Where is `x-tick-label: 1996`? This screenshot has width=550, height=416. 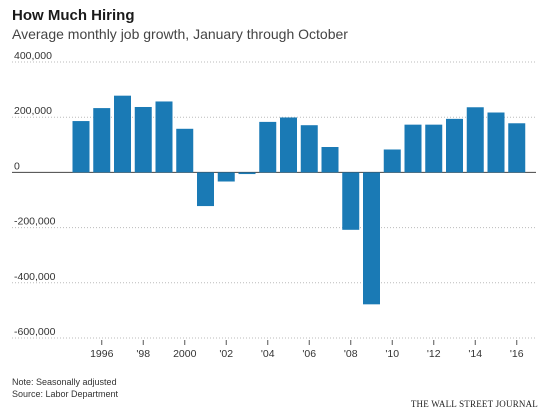
x-tick-label: 1996 is located at coordinates (102, 354).